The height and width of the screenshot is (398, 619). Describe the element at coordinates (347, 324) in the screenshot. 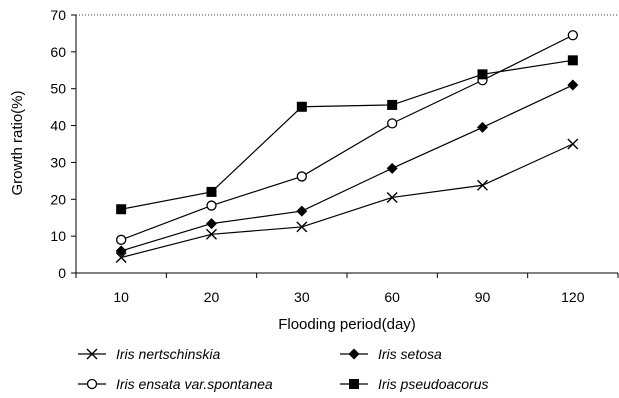

I see `x-axis-label: Flooding period(day)` at that location.